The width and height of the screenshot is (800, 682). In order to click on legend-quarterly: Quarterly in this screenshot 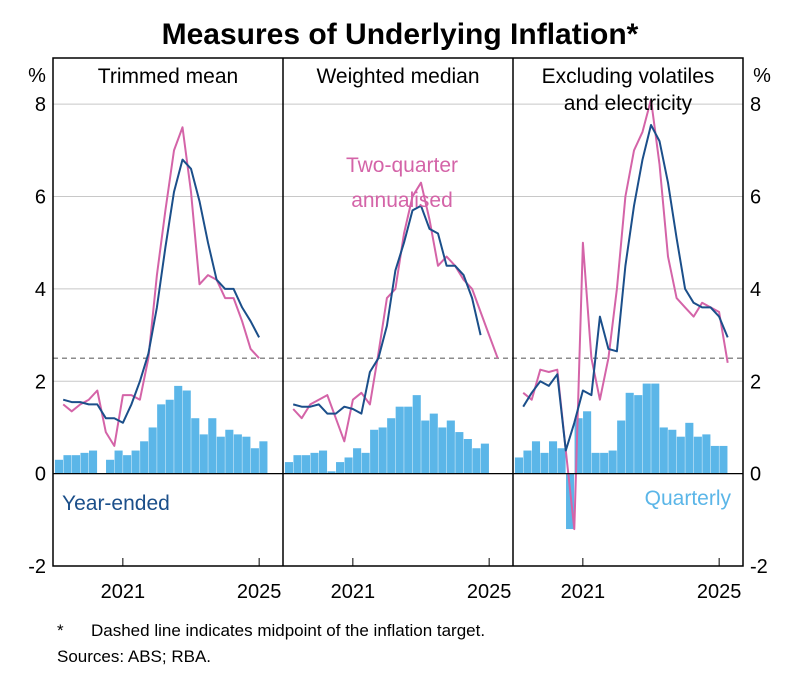, I will do `click(688, 498)`.